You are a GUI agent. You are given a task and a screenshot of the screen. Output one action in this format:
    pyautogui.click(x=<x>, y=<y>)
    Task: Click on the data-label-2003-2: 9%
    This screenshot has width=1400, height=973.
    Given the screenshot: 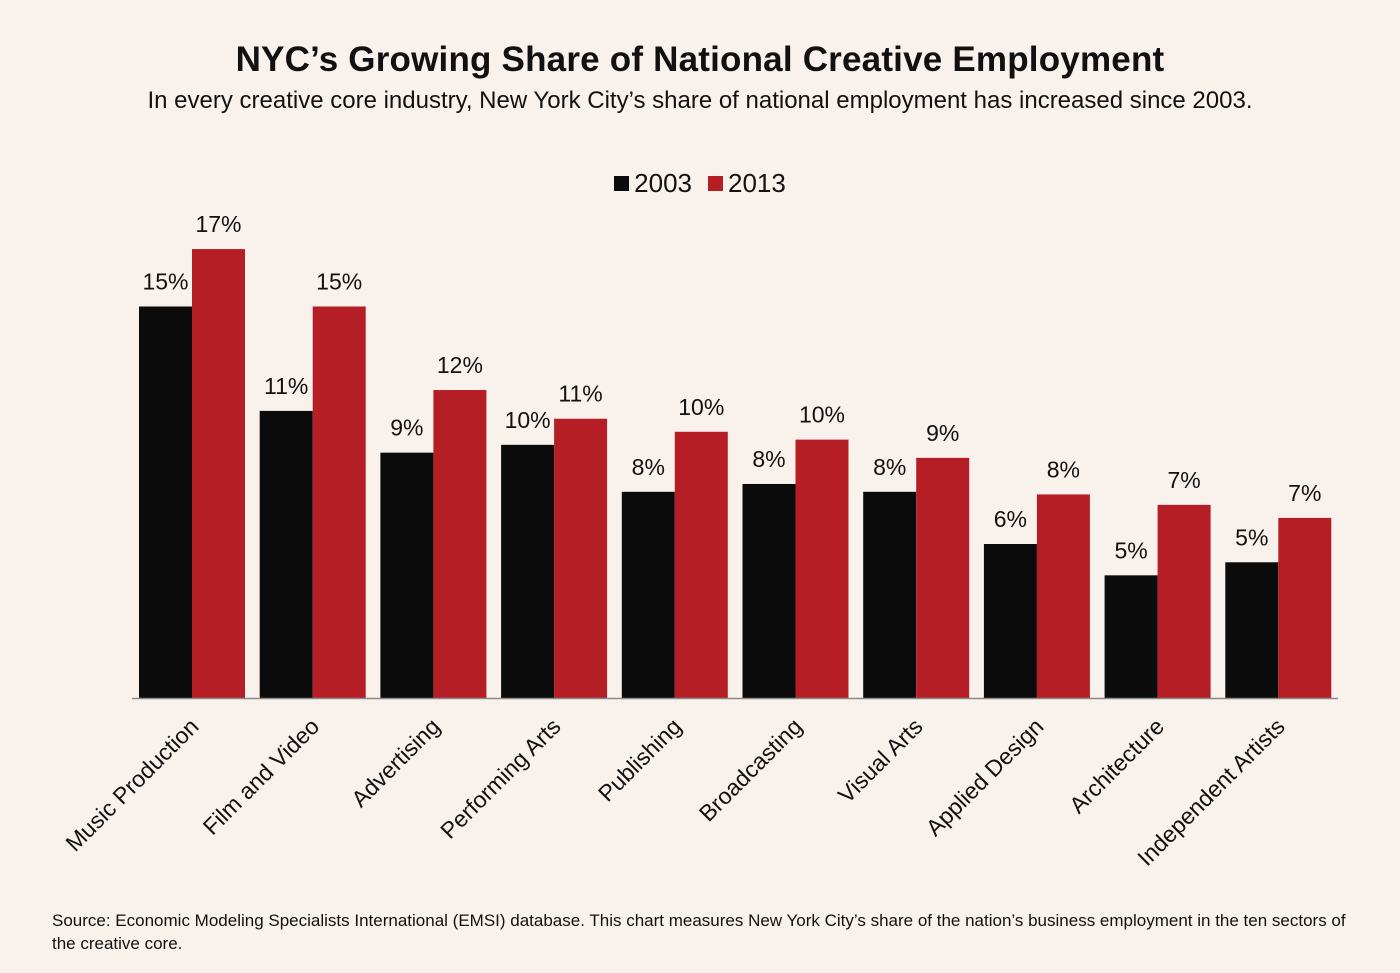 What is the action you would take?
    pyautogui.click(x=406, y=428)
    